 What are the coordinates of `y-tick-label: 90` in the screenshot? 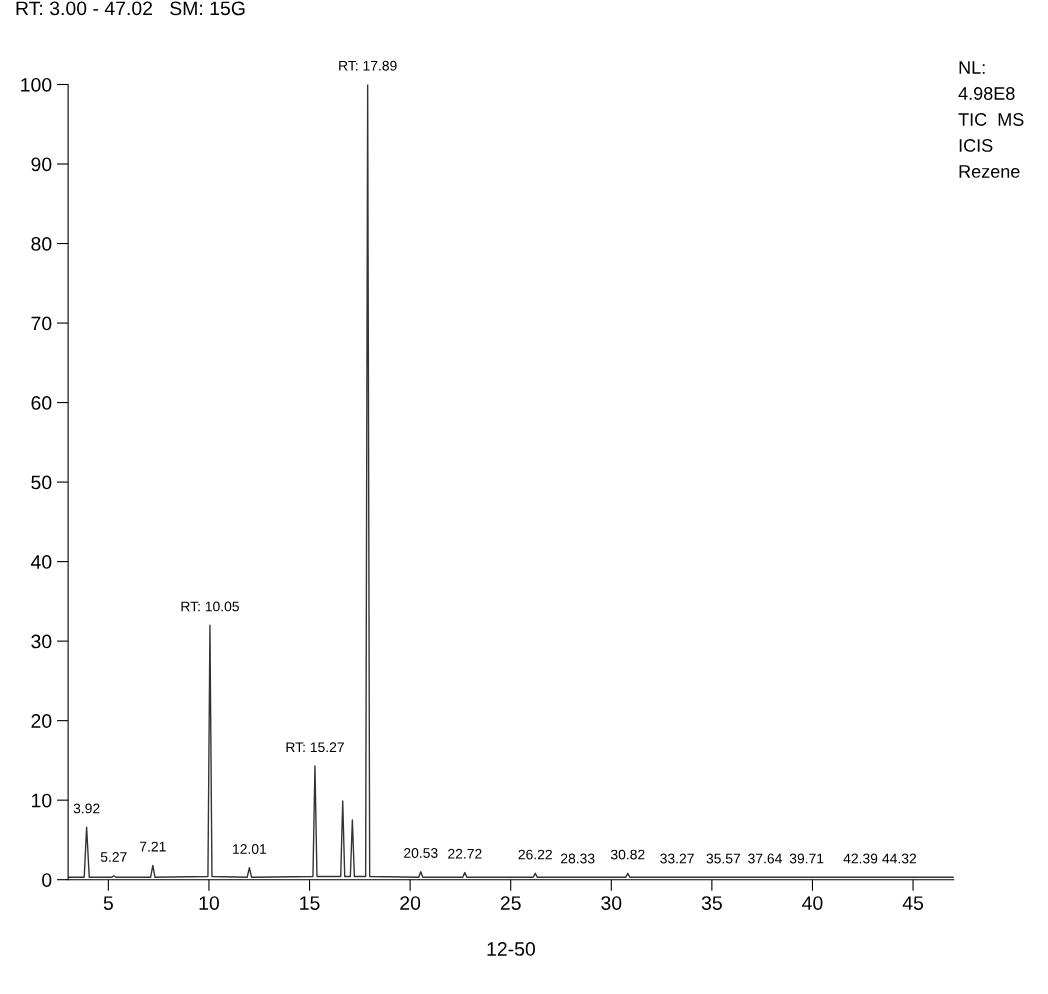 It's located at (41, 164).